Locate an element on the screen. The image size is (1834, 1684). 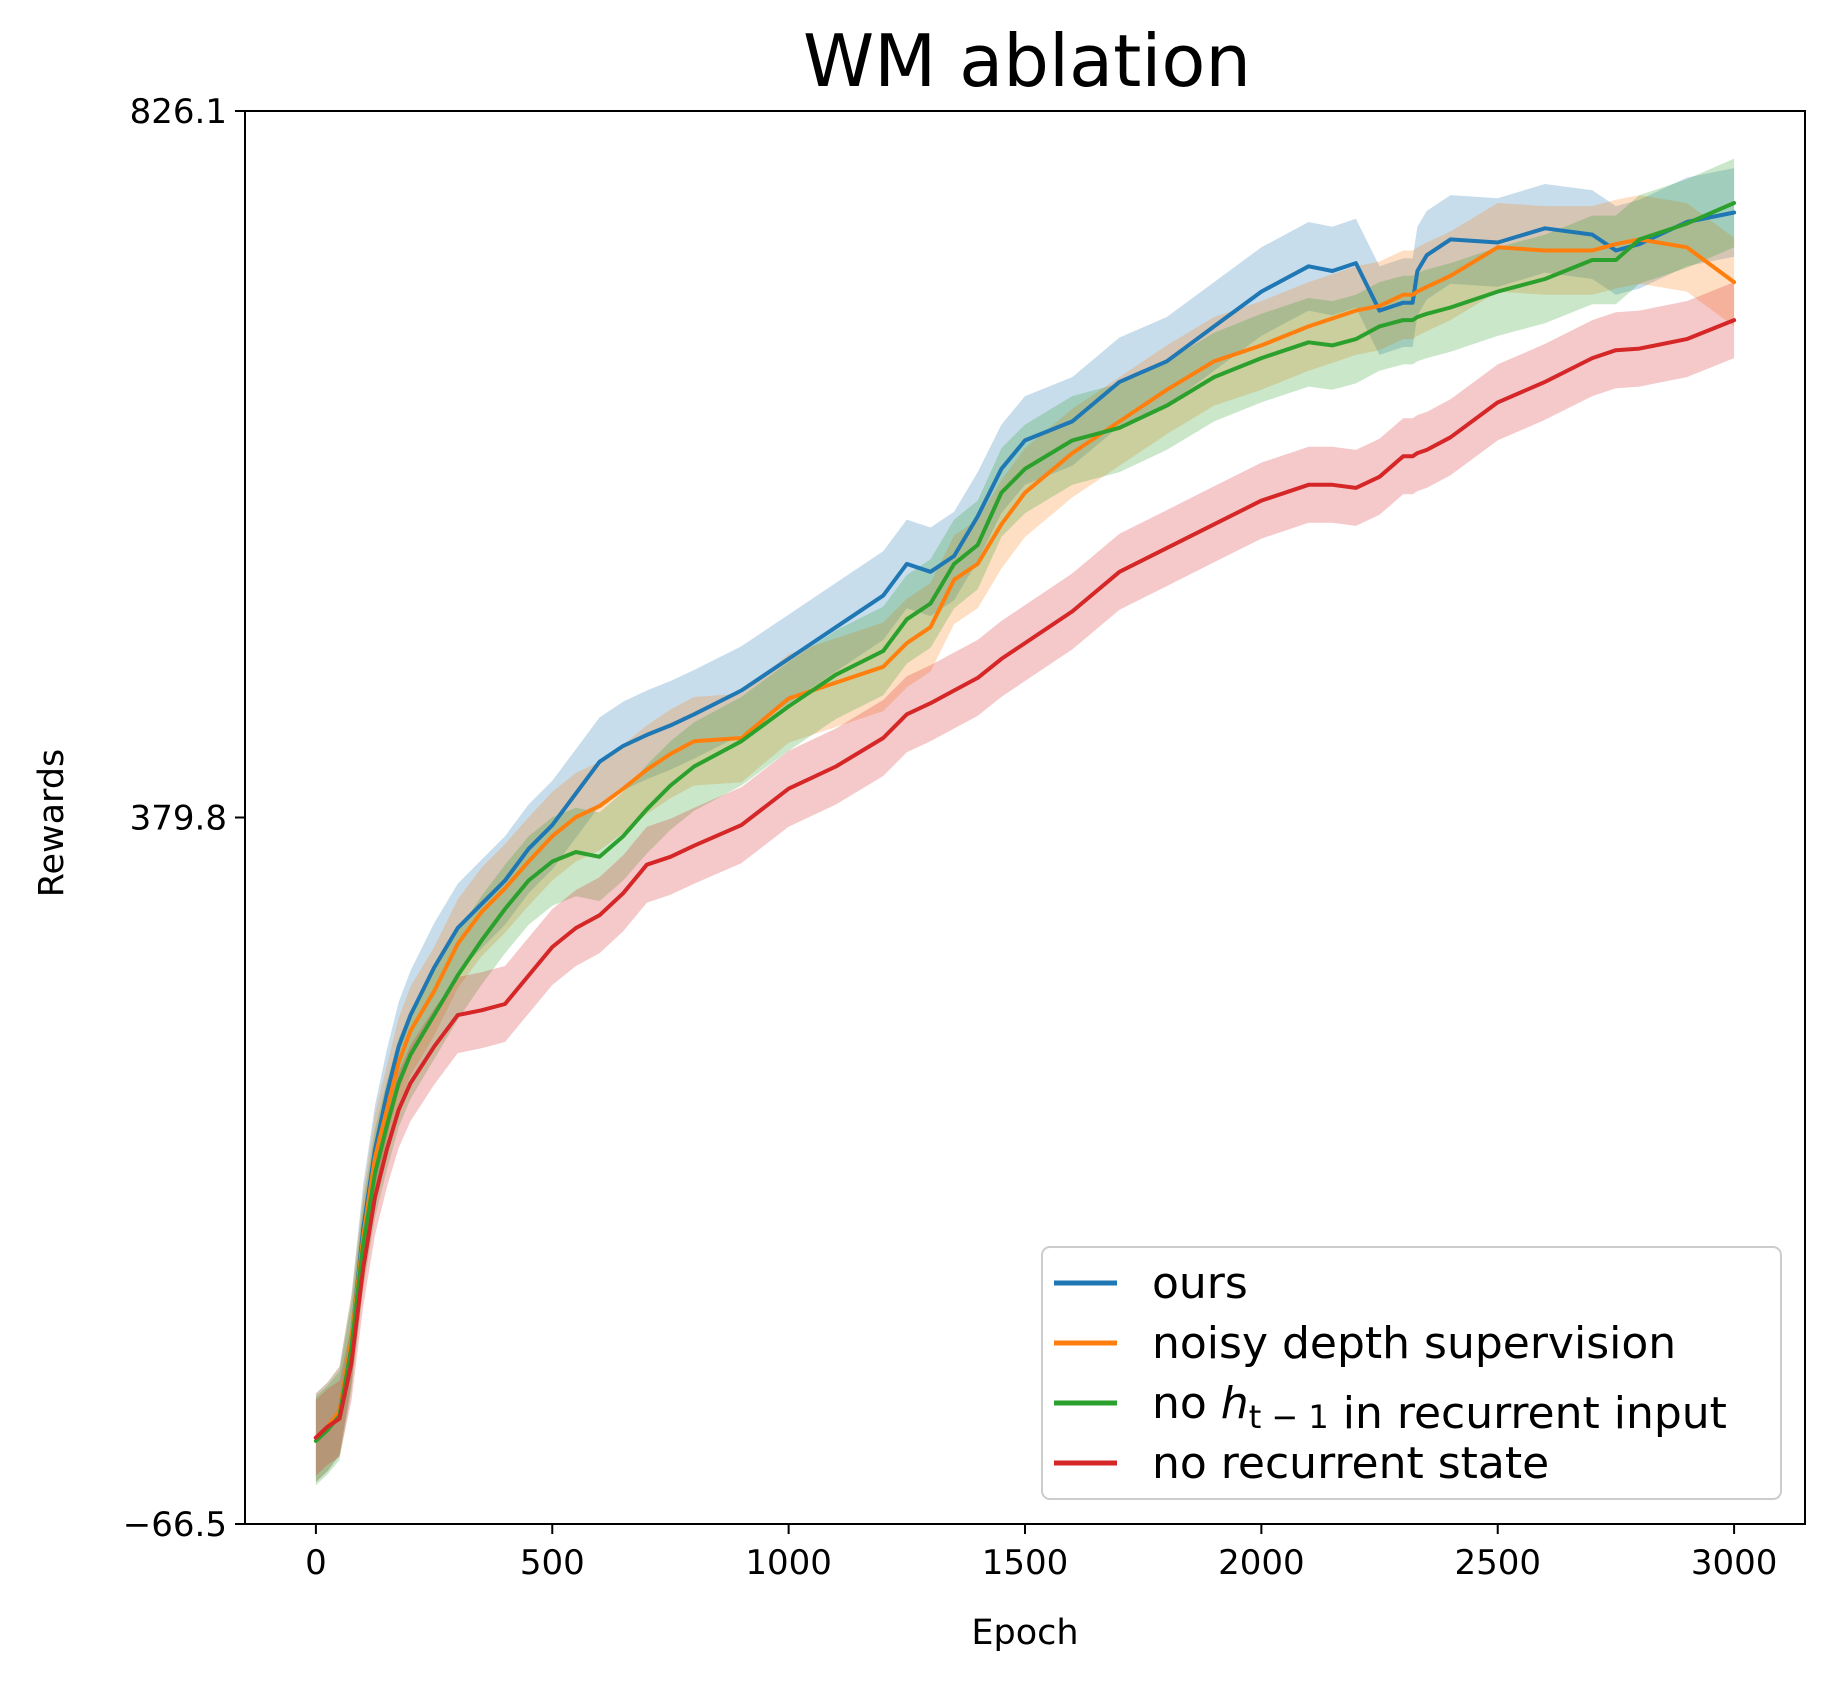
legend-label-ours: ours is located at coordinates (1200, 1283).